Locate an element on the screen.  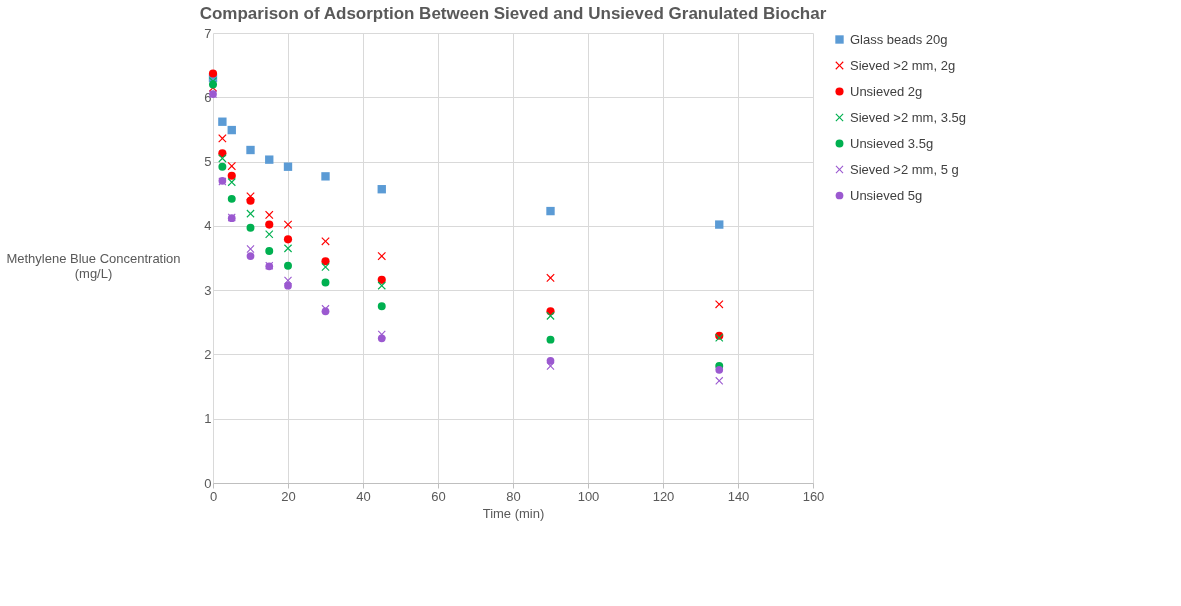
x-tick-label: 140 is located at coordinates (738, 496).